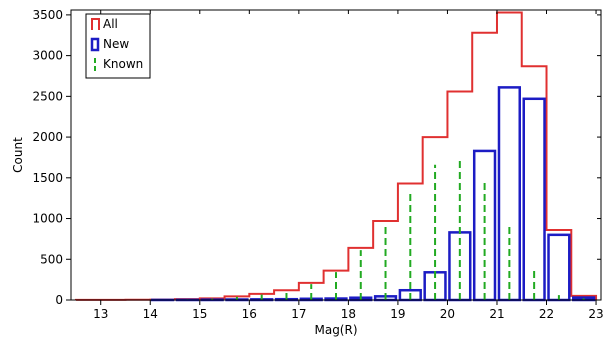 This screenshot has width=607, height=341. Describe the element at coordinates (100, 314) in the screenshot. I see `x-tick-label: 13` at that location.